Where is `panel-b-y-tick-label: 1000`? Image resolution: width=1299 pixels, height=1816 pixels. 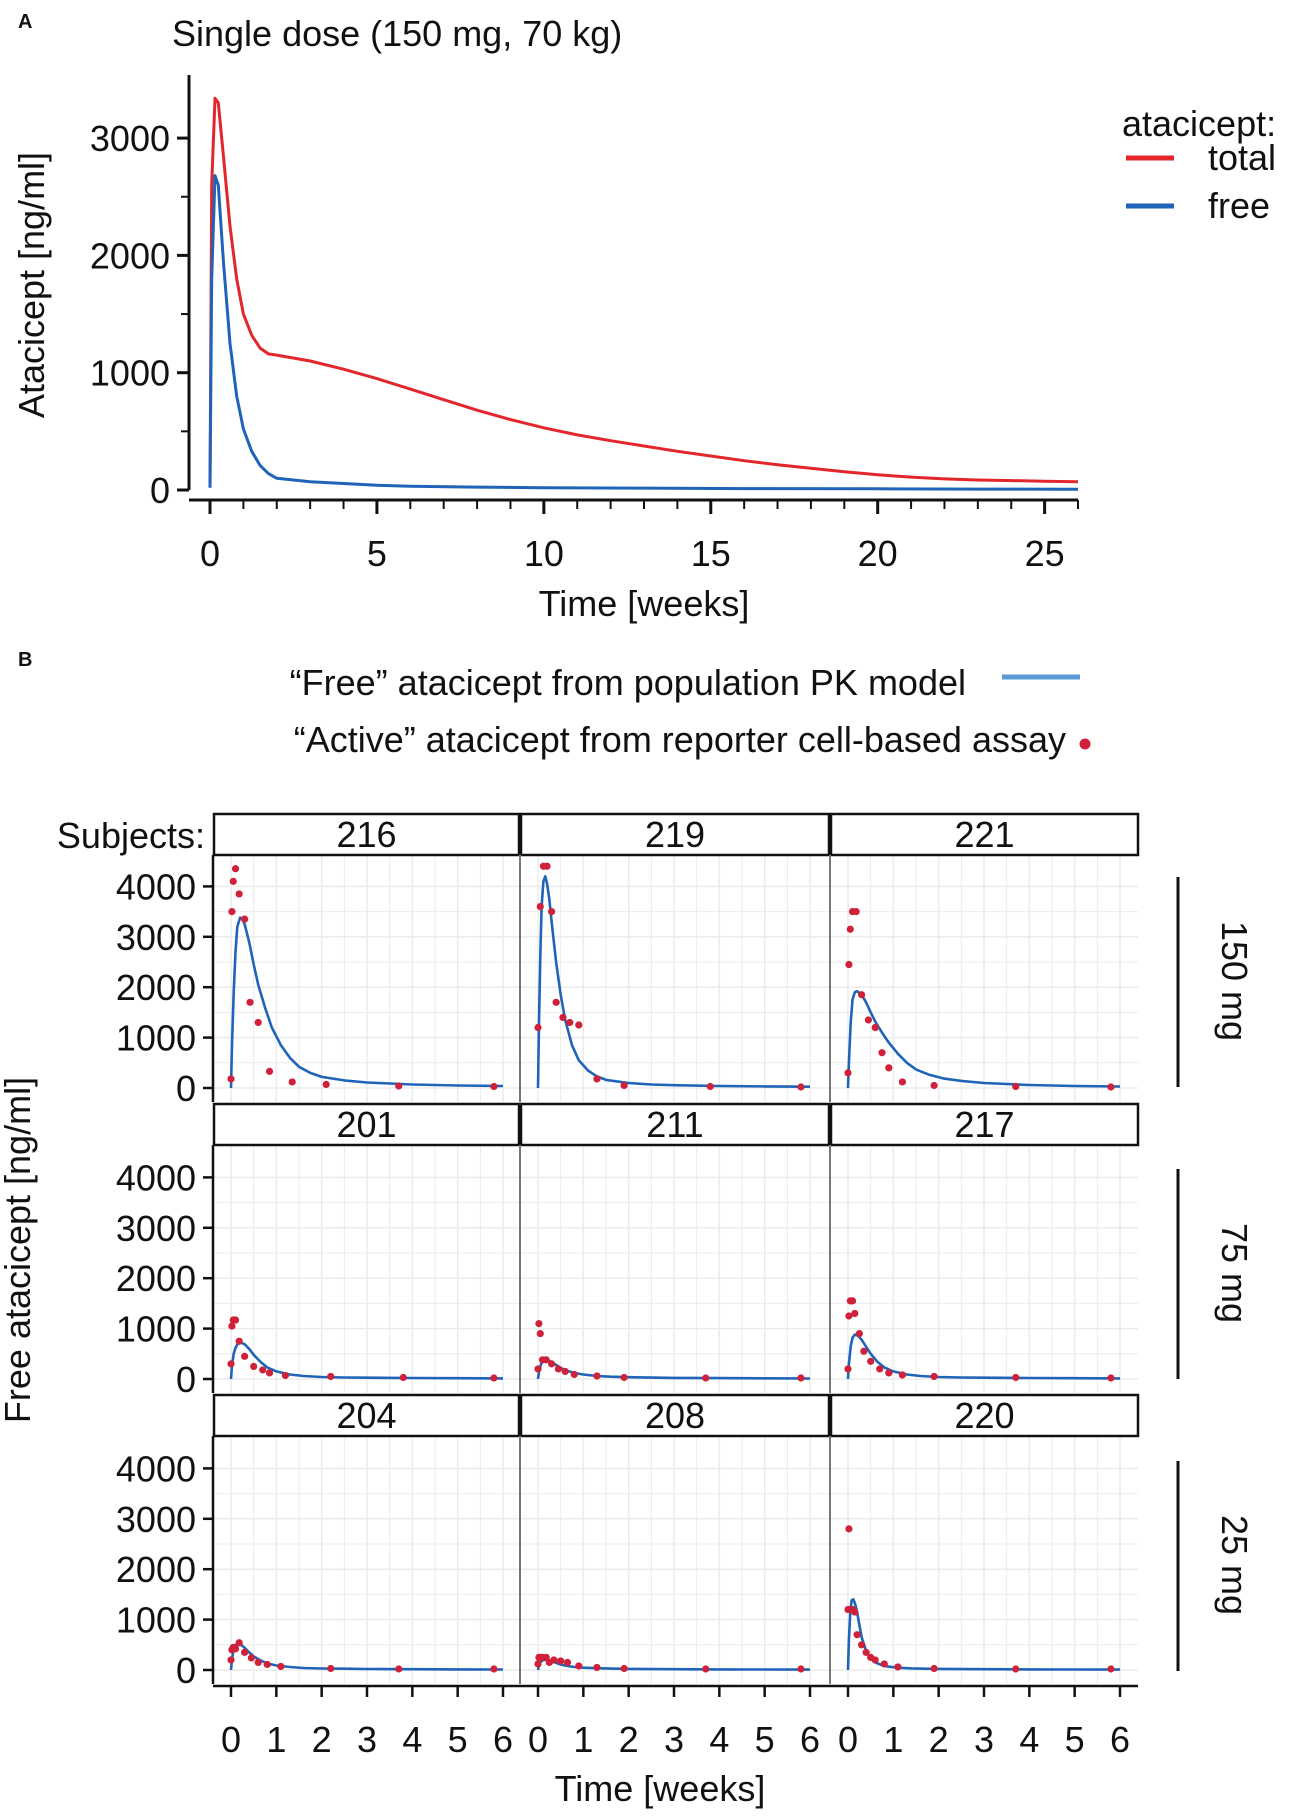 panel-b-y-tick-label: 1000 is located at coordinates (156, 1620).